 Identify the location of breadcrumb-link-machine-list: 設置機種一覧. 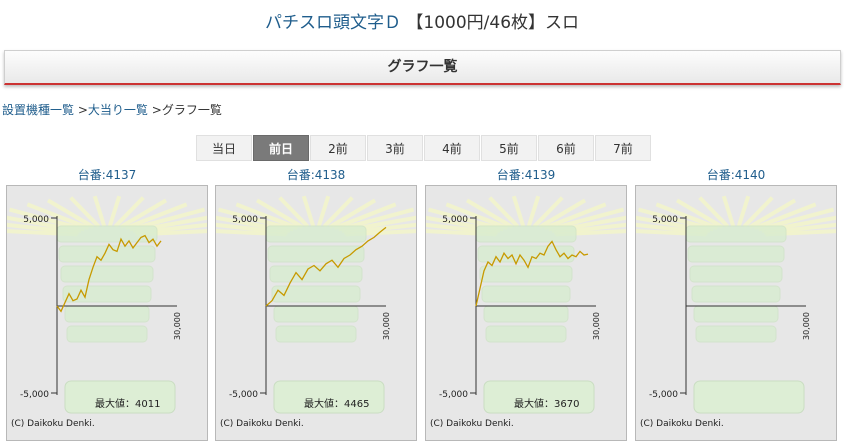
(38, 110).